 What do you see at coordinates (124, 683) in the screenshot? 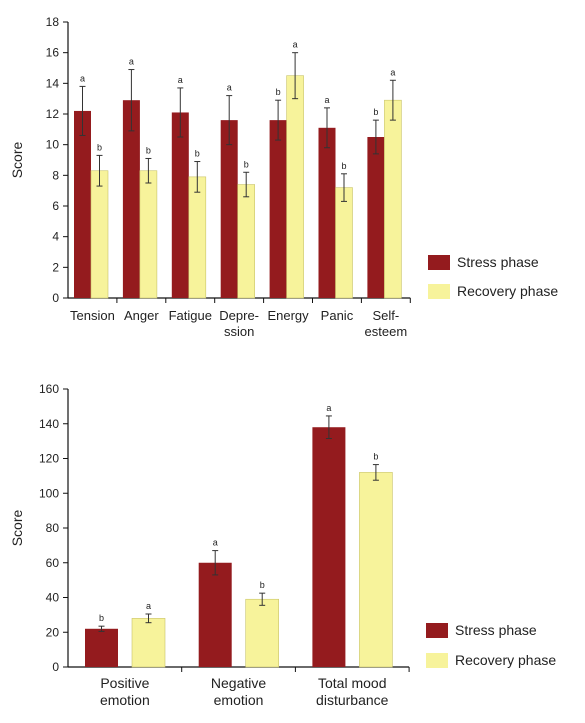
I see `x-category-label-line: Positive` at bounding box center [124, 683].